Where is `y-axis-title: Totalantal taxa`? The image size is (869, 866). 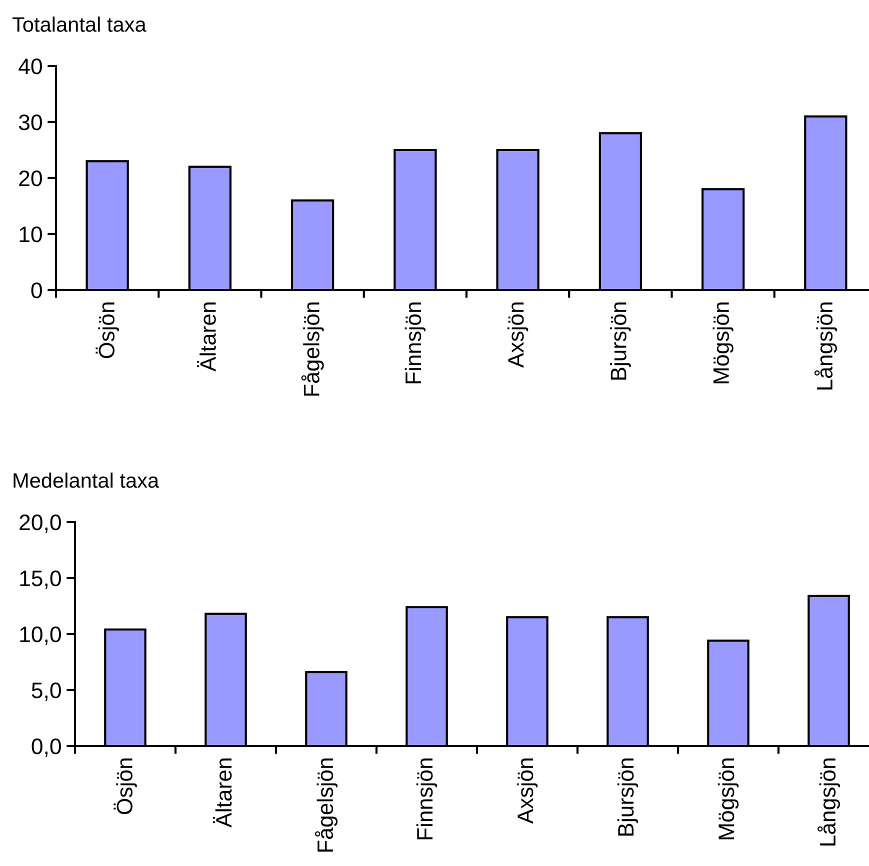
y-axis-title: Totalantal taxa is located at coordinates (79, 24).